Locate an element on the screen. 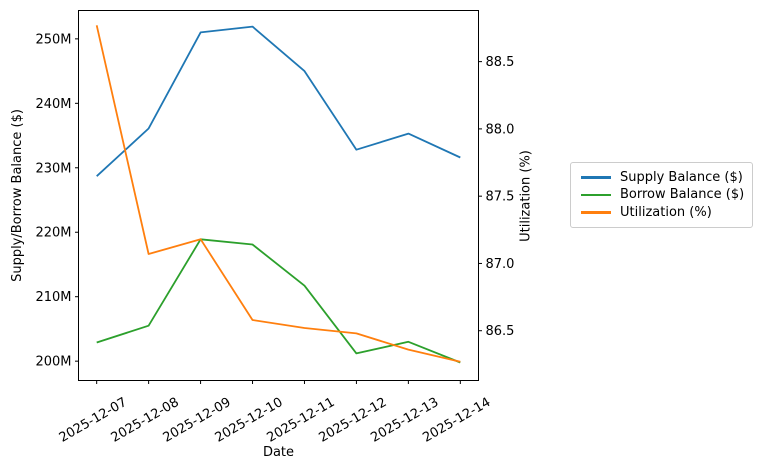  left-y-tick-label: 200M is located at coordinates (53, 362).